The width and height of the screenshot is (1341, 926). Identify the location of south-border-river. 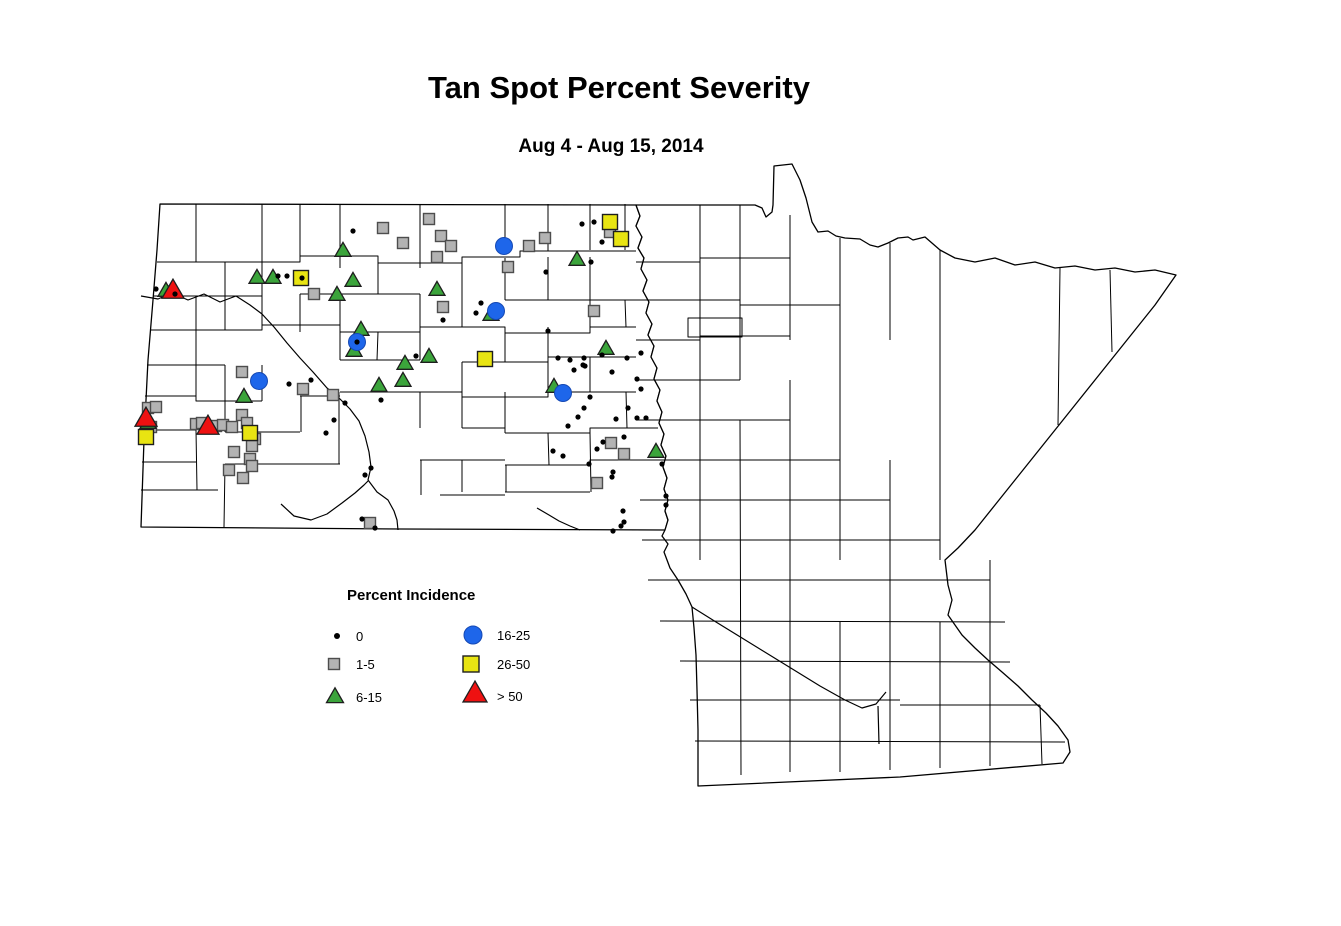
(558, 519).